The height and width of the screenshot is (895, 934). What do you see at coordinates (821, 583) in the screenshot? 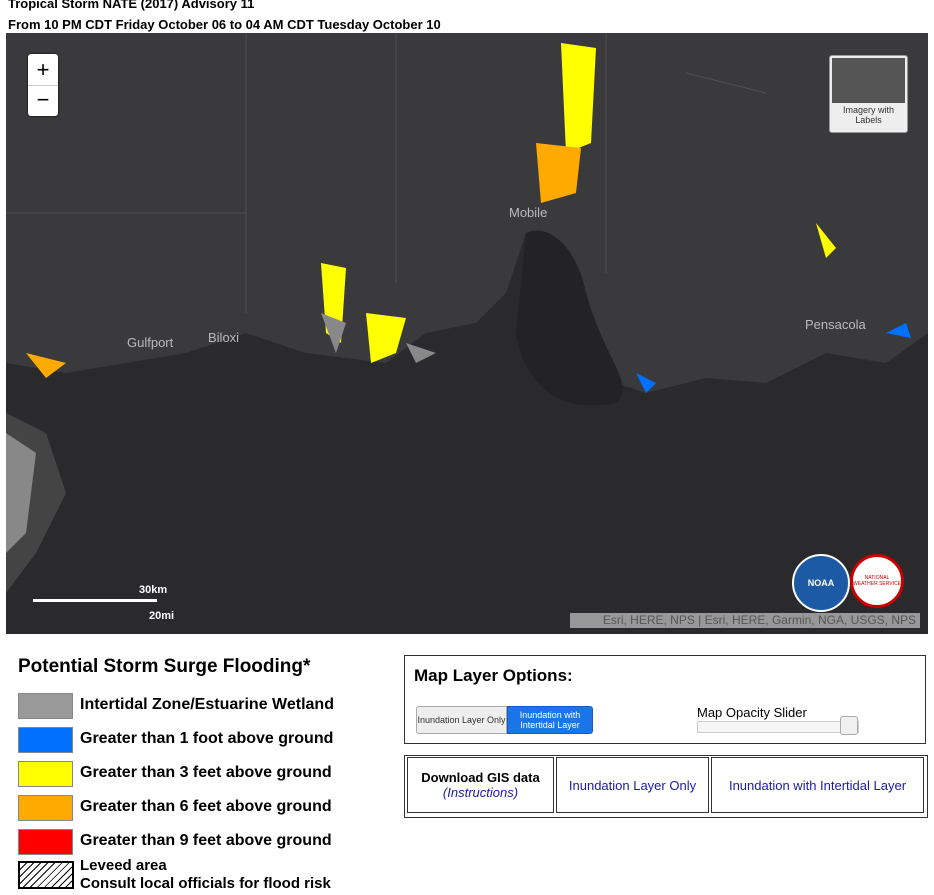
I see `noaa-logo: NOAA` at bounding box center [821, 583].